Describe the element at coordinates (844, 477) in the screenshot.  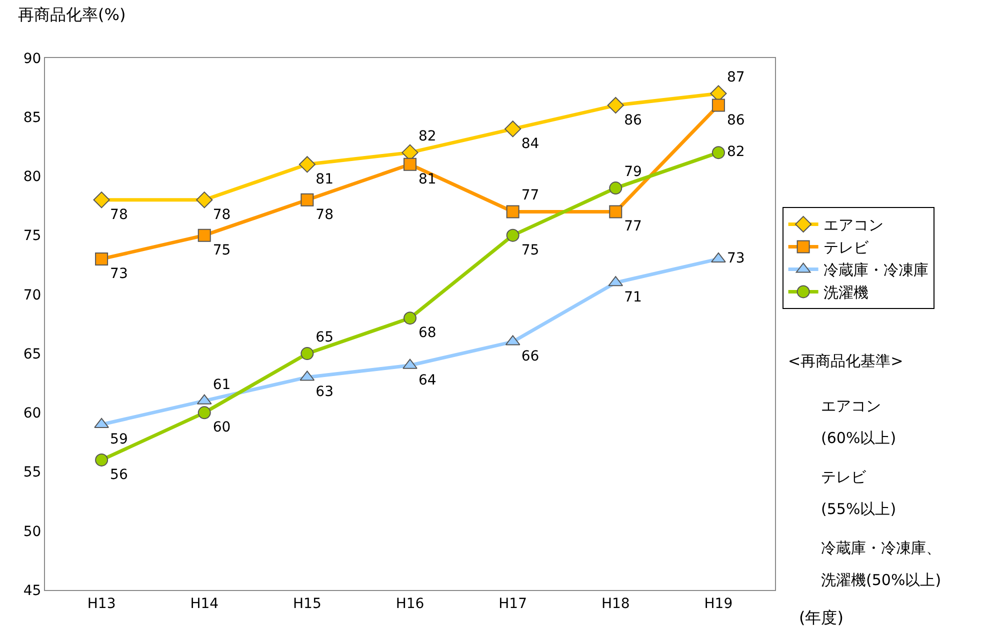
I see `text: テレビ` at that location.